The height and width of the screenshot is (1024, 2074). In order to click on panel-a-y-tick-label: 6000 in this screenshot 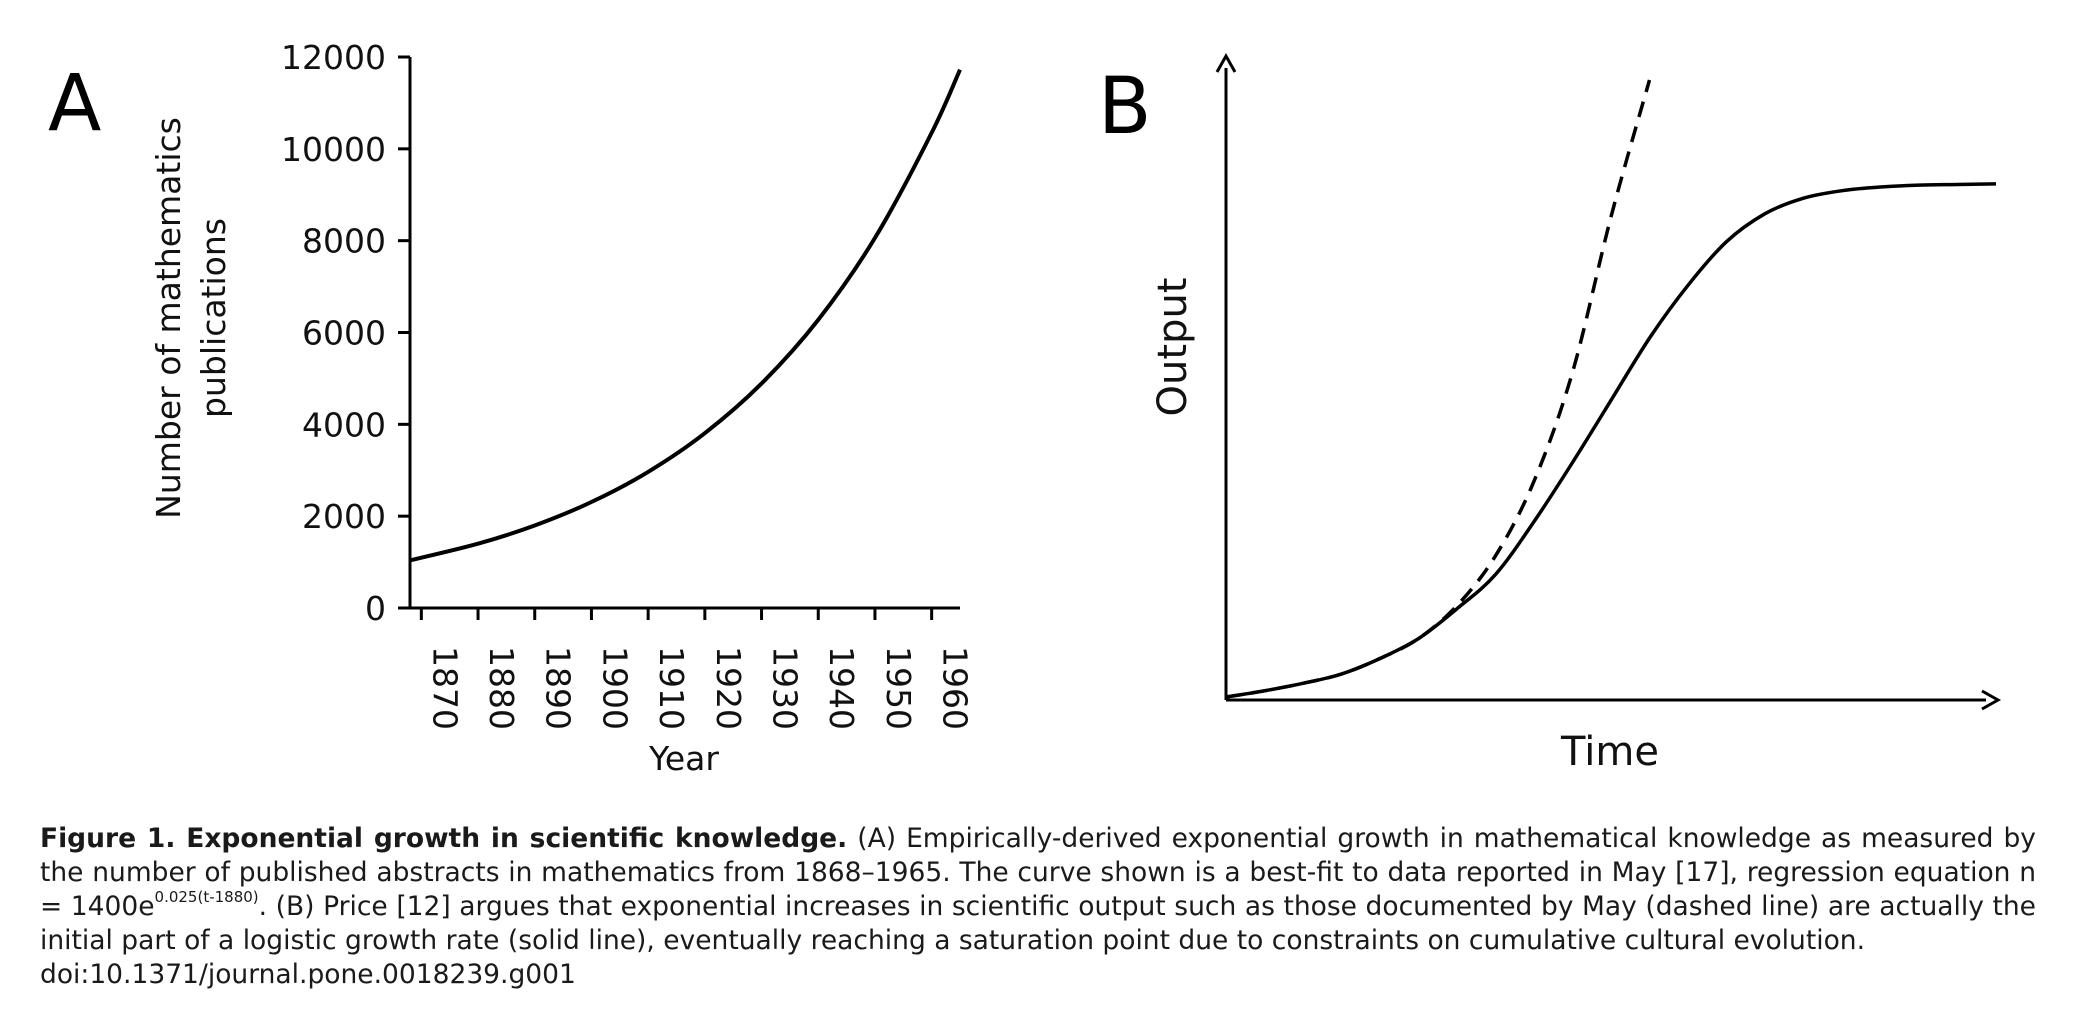, I will do `click(344, 333)`.